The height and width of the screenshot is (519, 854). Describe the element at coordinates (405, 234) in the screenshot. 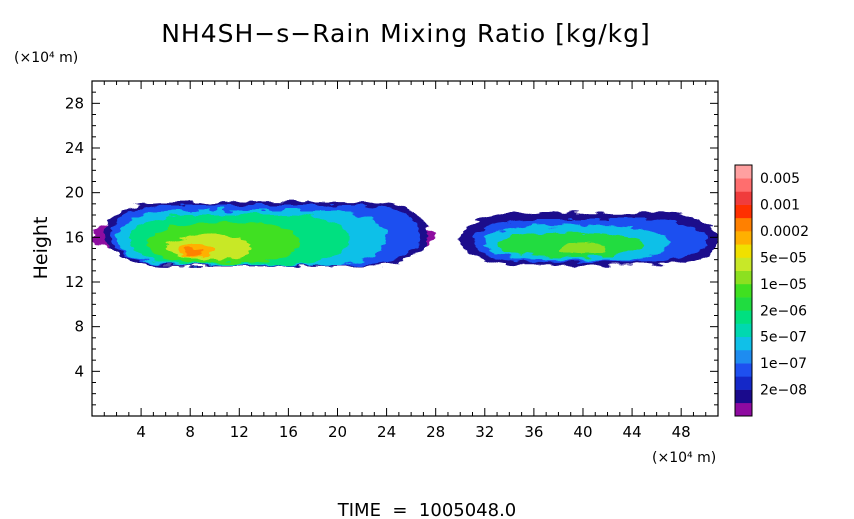

I see `mixing-ratio-field` at that location.